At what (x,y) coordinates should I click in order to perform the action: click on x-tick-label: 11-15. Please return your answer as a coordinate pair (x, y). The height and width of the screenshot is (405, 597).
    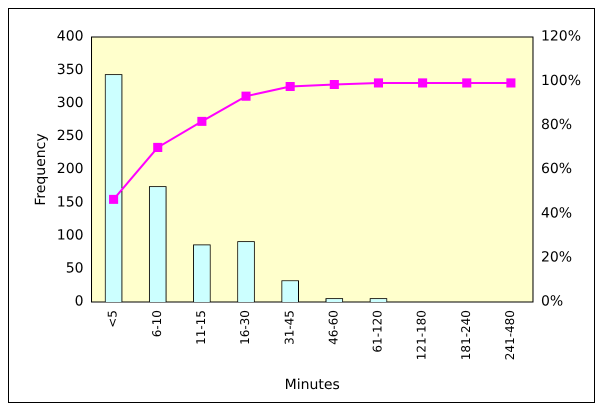
    Looking at the image, I should click on (201, 327).